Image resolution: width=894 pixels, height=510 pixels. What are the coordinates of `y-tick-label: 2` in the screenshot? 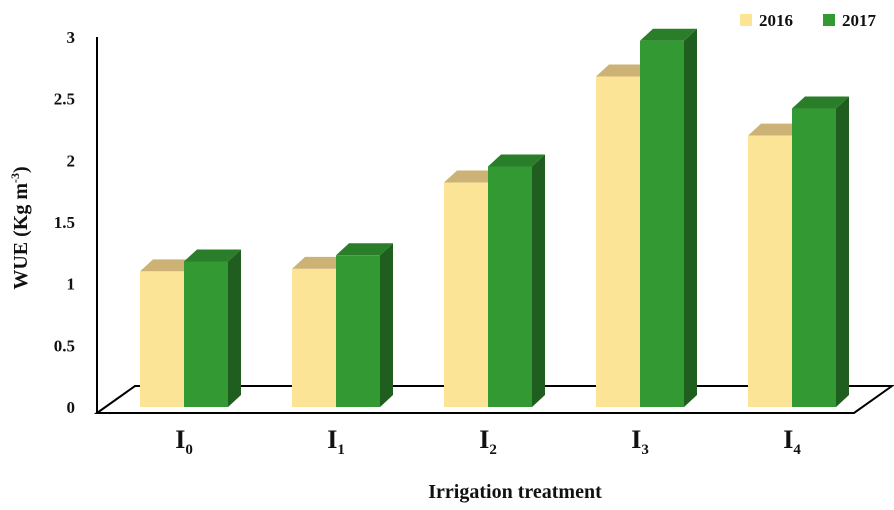 It's located at (71, 160).